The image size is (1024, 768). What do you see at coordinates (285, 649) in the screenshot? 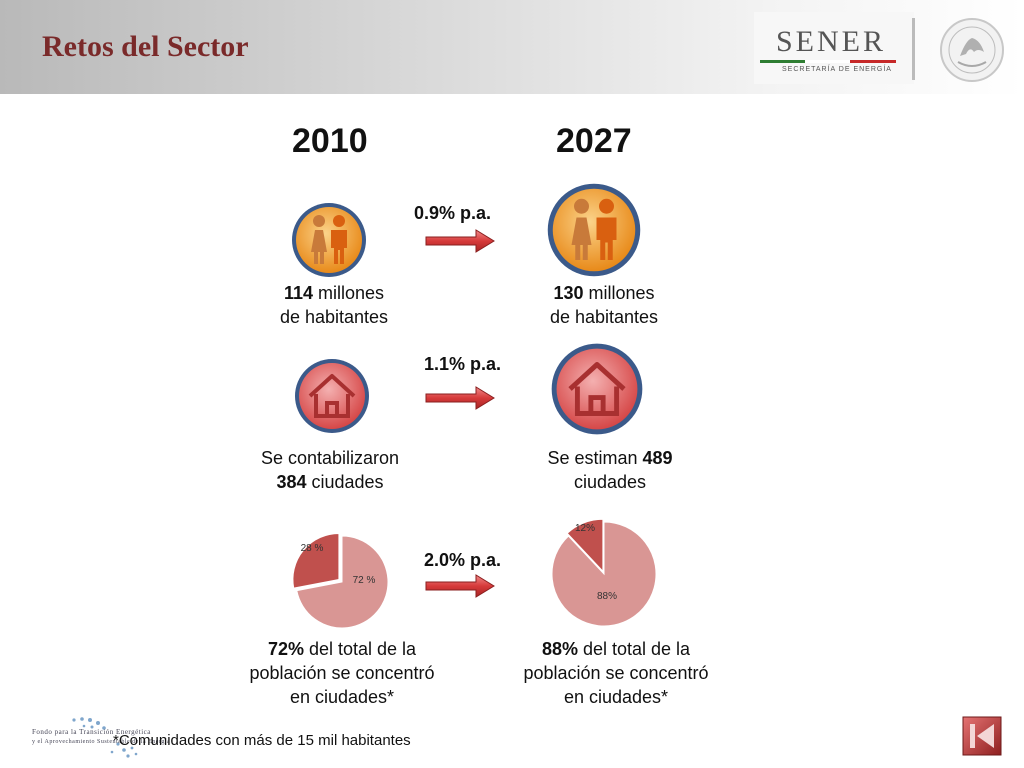
I see `urban-2010-value: 72%` at bounding box center [285, 649].